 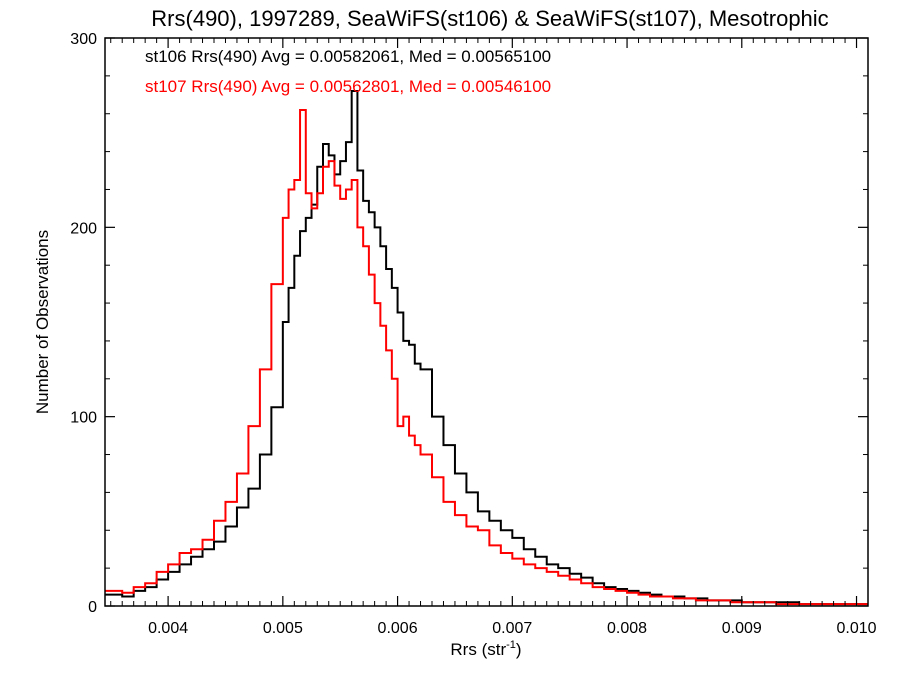 What do you see at coordinates (83, 418) in the screenshot?
I see `y-tick-label: 100` at bounding box center [83, 418].